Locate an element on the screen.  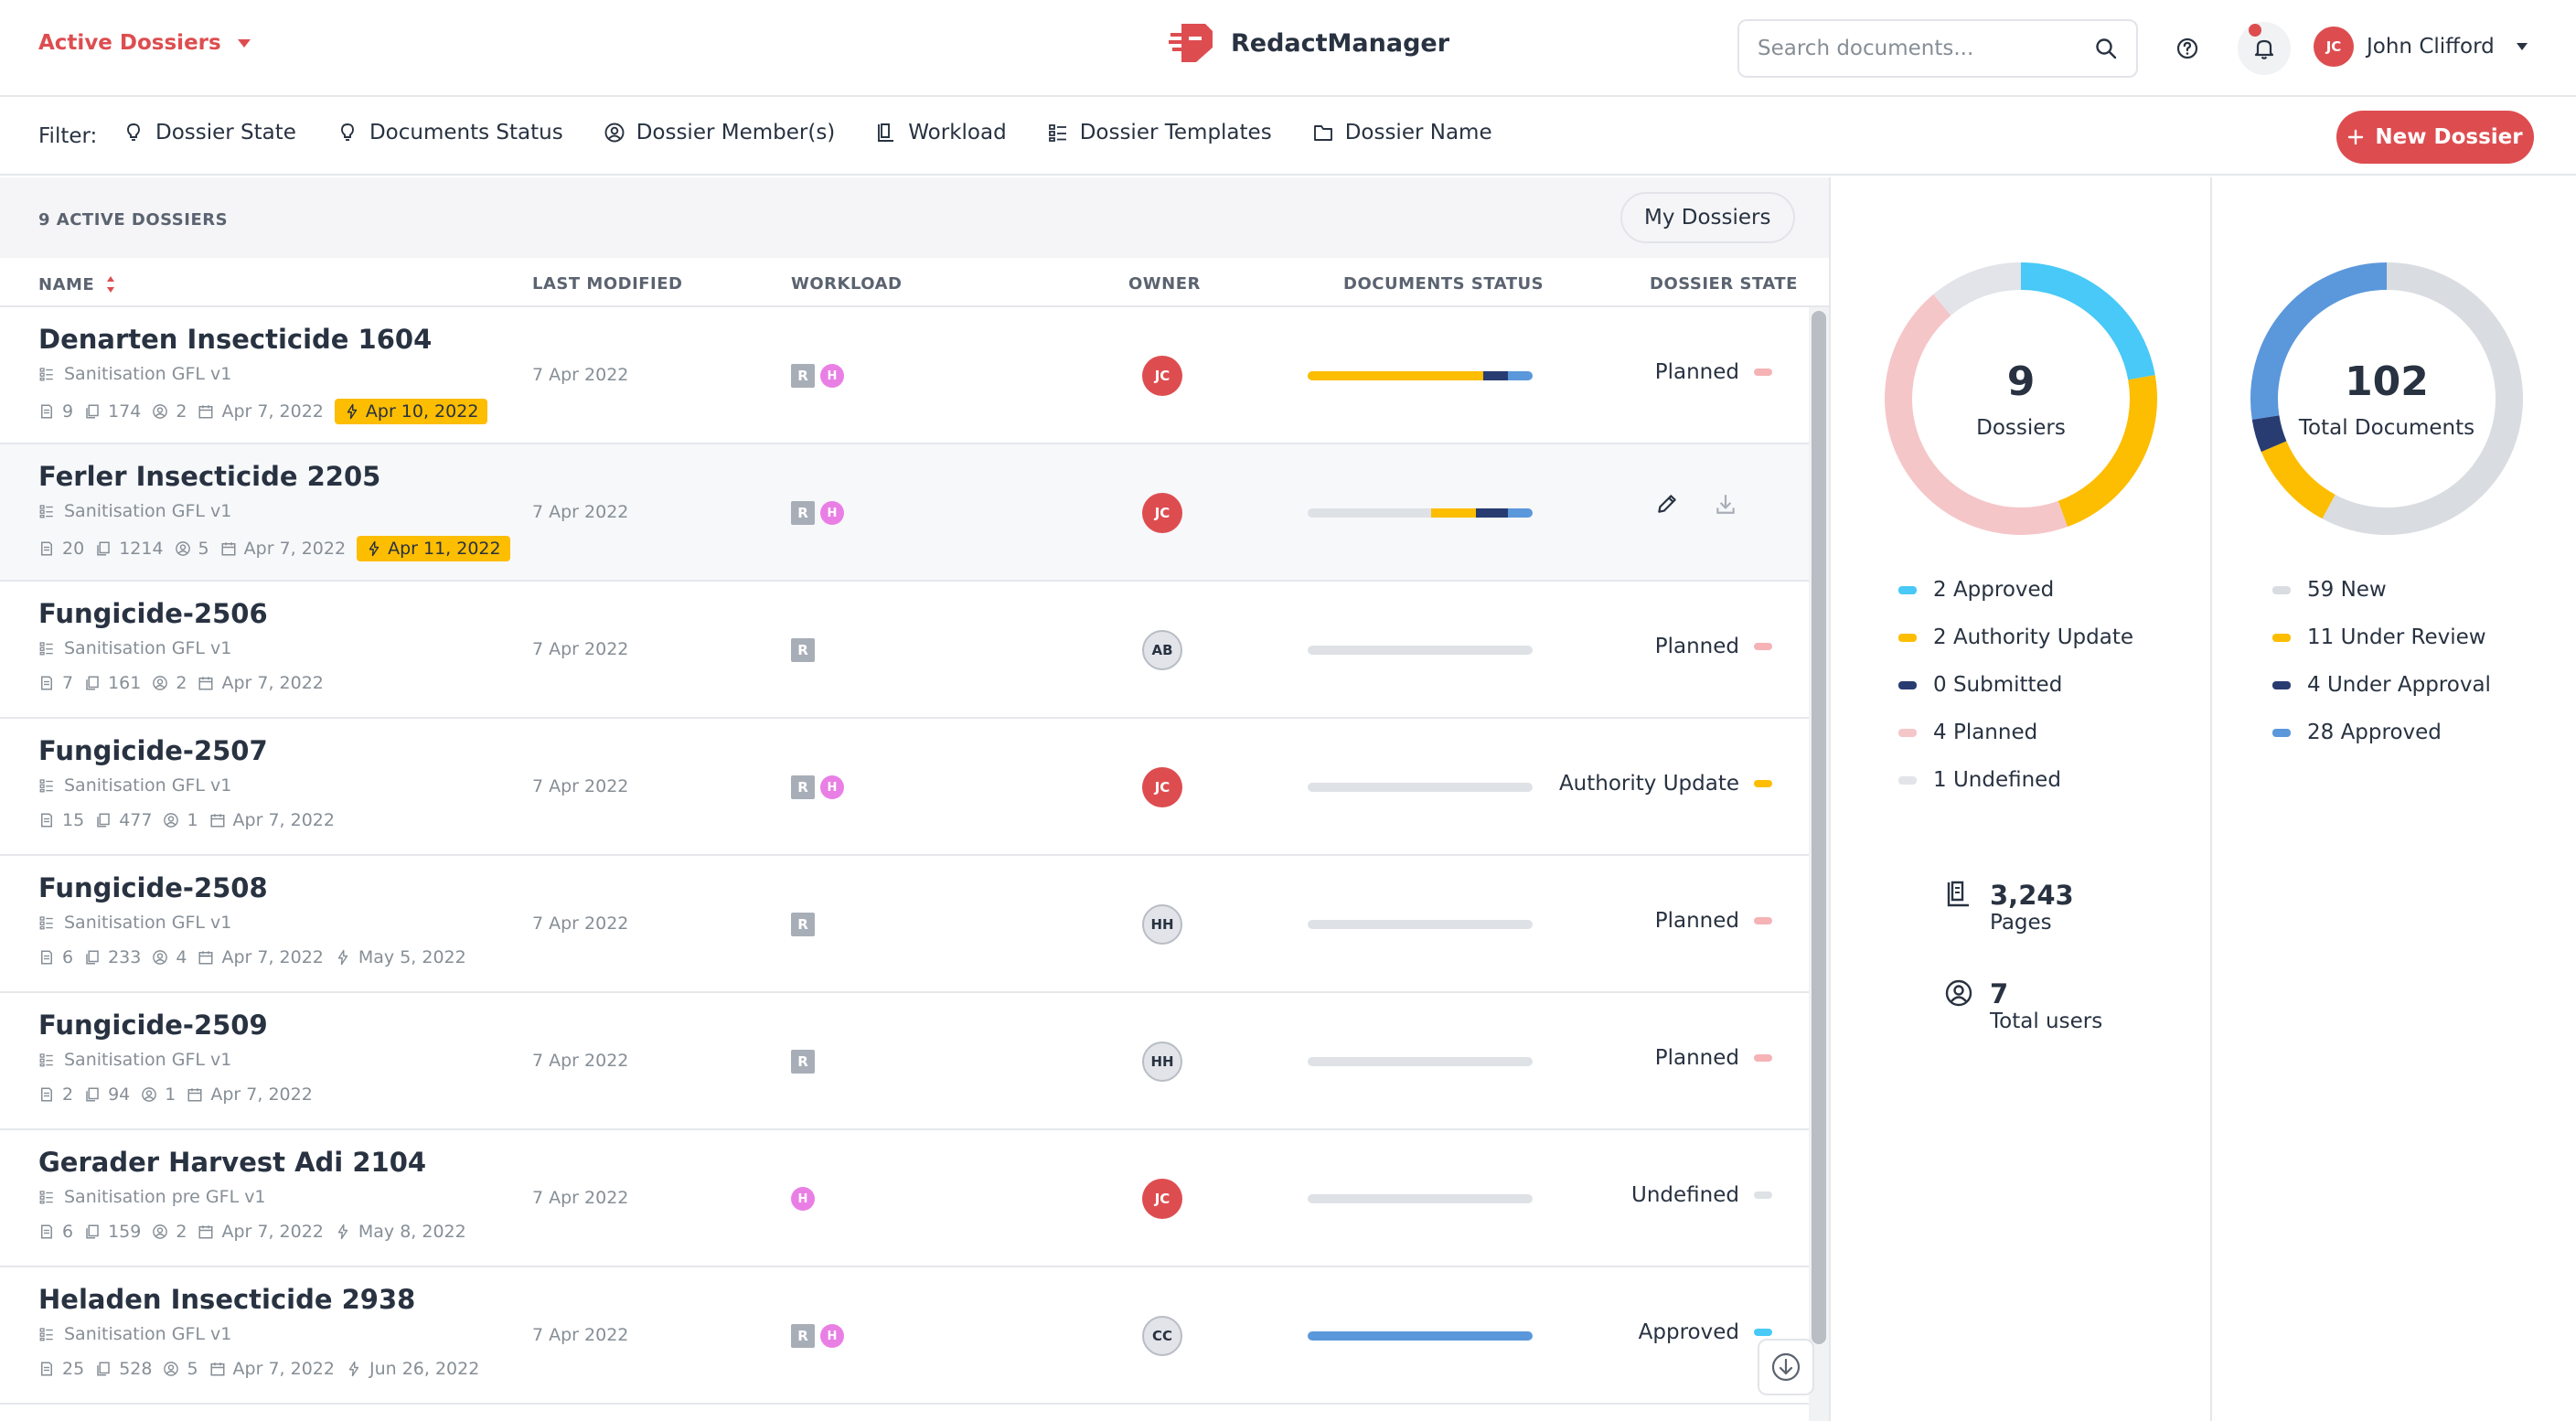
my-dossiers-toggle: My Dossiers is located at coordinates (1707, 217).